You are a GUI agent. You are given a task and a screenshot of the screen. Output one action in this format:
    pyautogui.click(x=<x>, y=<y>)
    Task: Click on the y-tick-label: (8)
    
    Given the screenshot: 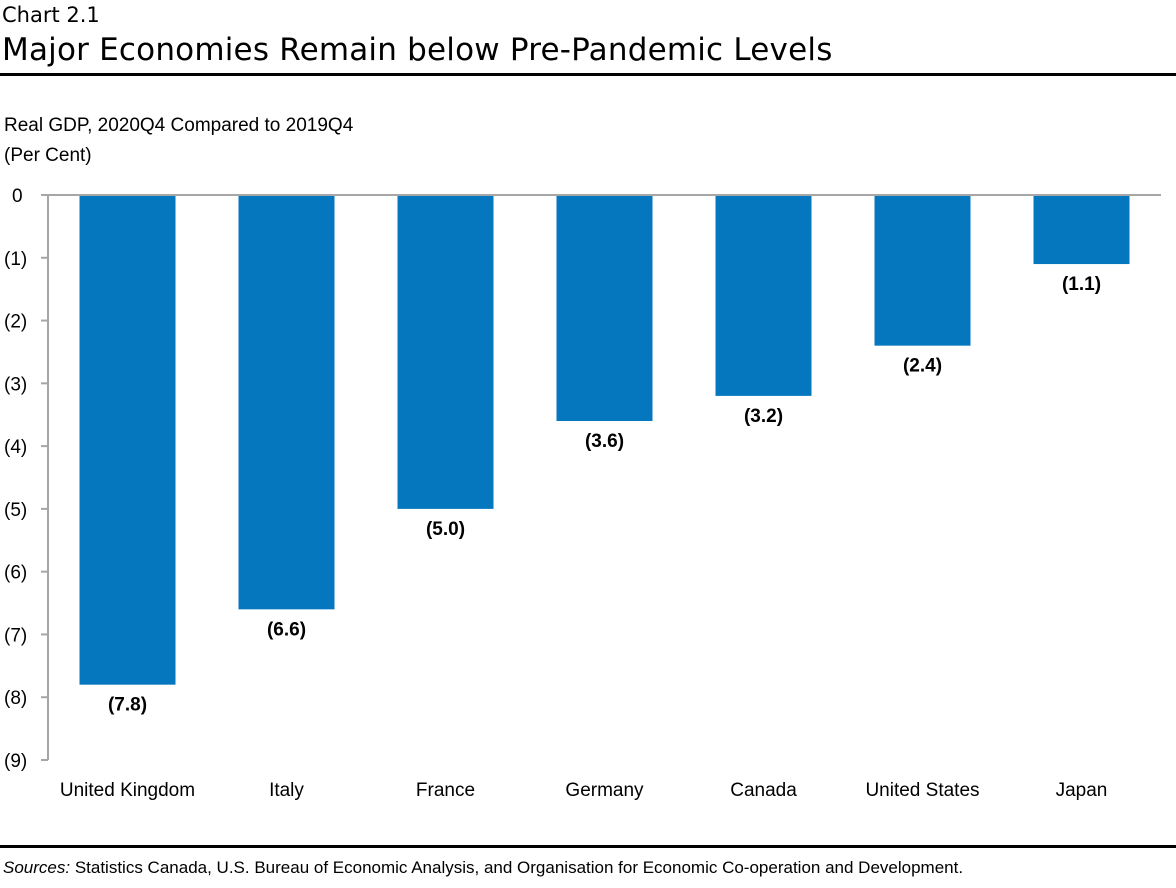 What is the action you would take?
    pyautogui.click(x=15, y=698)
    